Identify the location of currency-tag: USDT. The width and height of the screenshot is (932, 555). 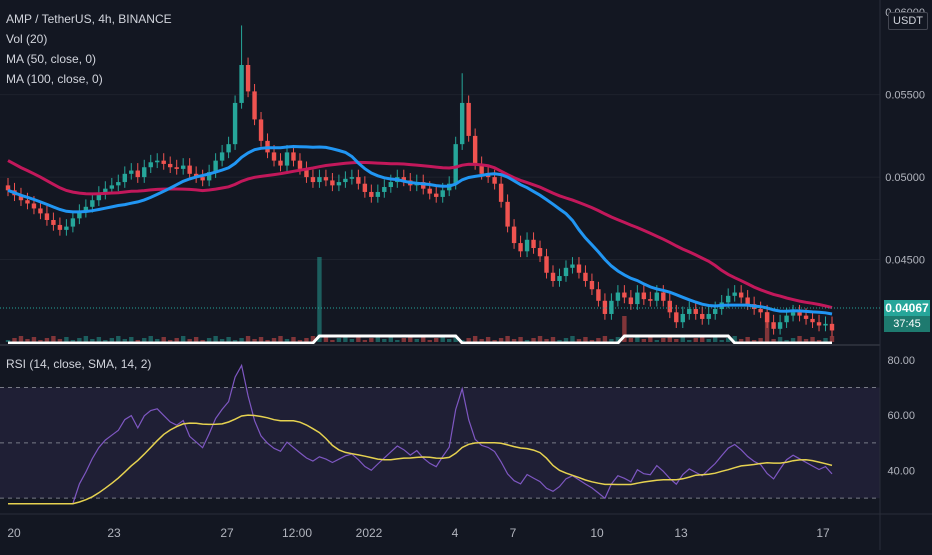
(908, 21).